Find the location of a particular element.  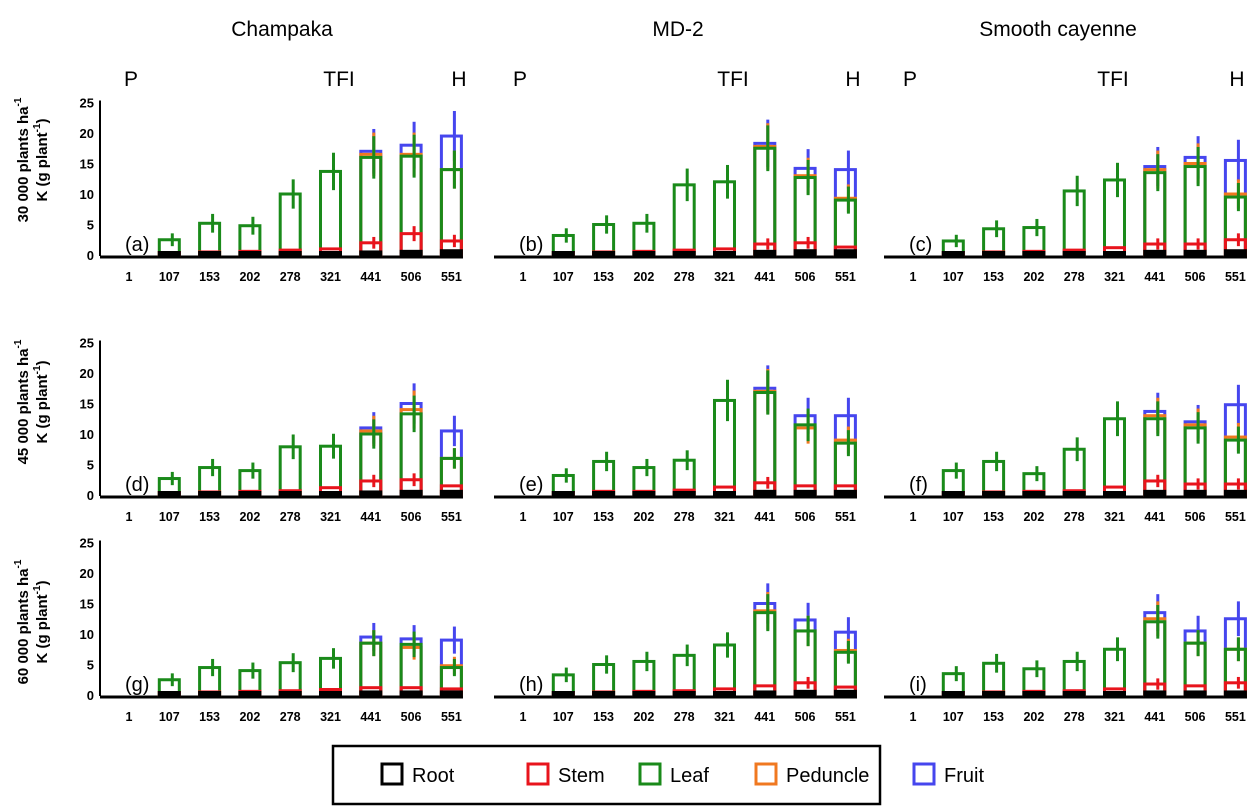

panel-c: (c) 1 107 153 202 278 321 441 506 551 is located at coordinates (1065, 210).